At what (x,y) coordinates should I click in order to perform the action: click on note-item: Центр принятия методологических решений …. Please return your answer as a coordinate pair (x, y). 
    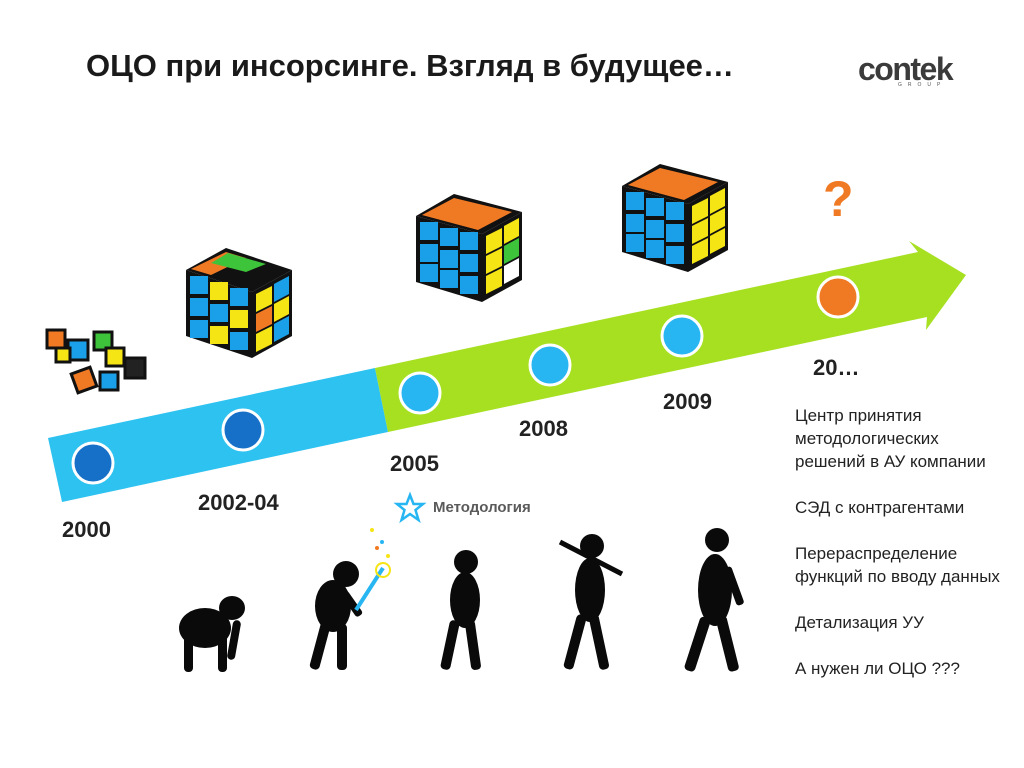
    Looking at the image, I should click on (890, 438).